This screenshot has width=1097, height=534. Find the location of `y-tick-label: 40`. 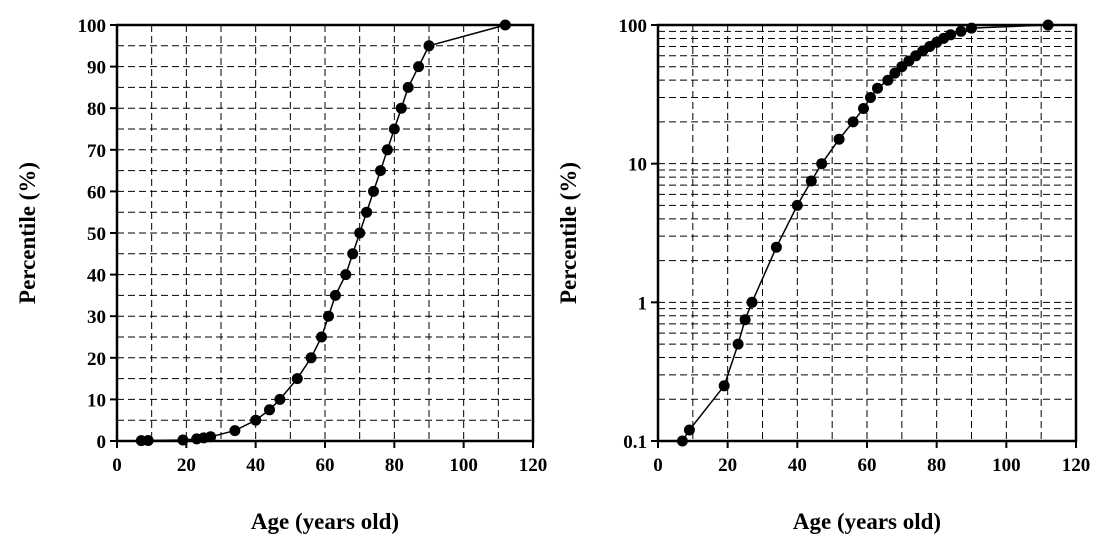

y-tick-label: 40 is located at coordinates (96, 276).